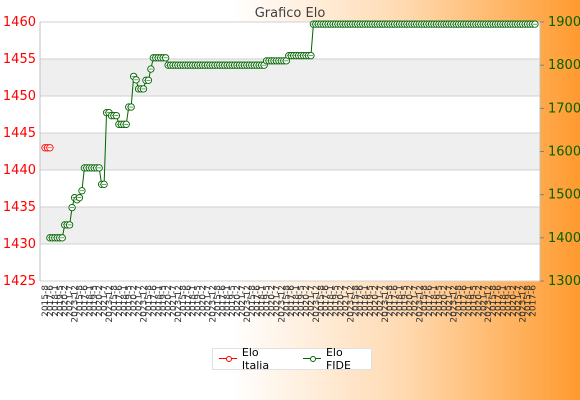  I want to click on elo-fide-marker-icon, so click(312, 359).